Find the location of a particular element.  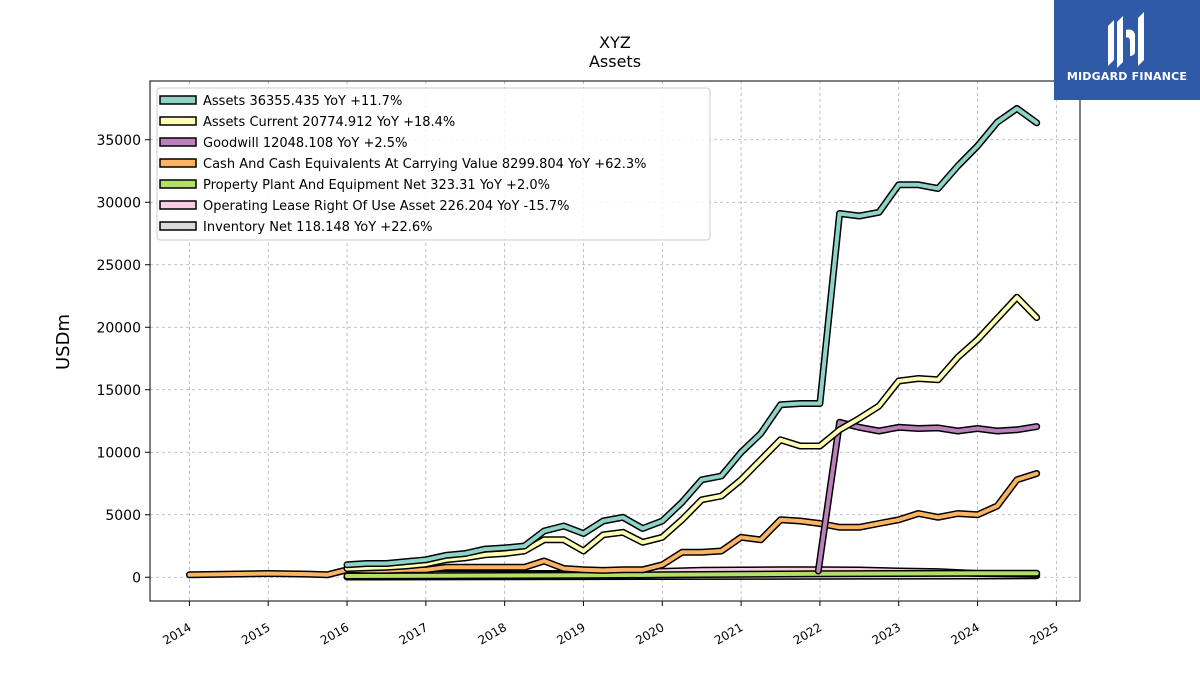

x-tick-label: 2021 is located at coordinates (728, 633).